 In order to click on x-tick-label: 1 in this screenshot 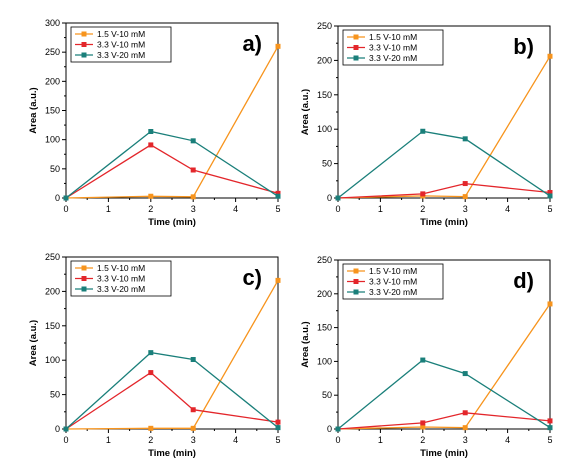, I will do `click(380, 440)`.